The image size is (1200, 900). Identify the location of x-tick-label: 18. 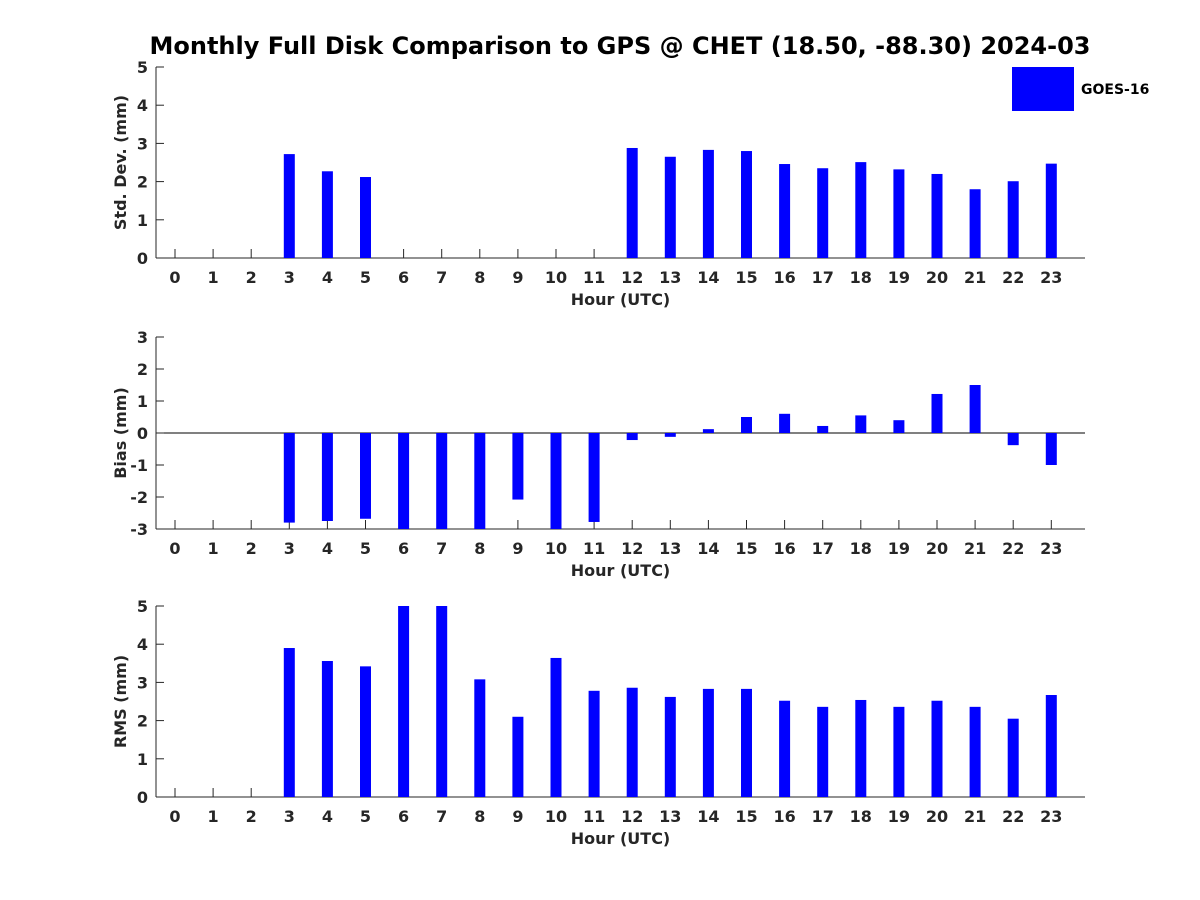
(861, 277).